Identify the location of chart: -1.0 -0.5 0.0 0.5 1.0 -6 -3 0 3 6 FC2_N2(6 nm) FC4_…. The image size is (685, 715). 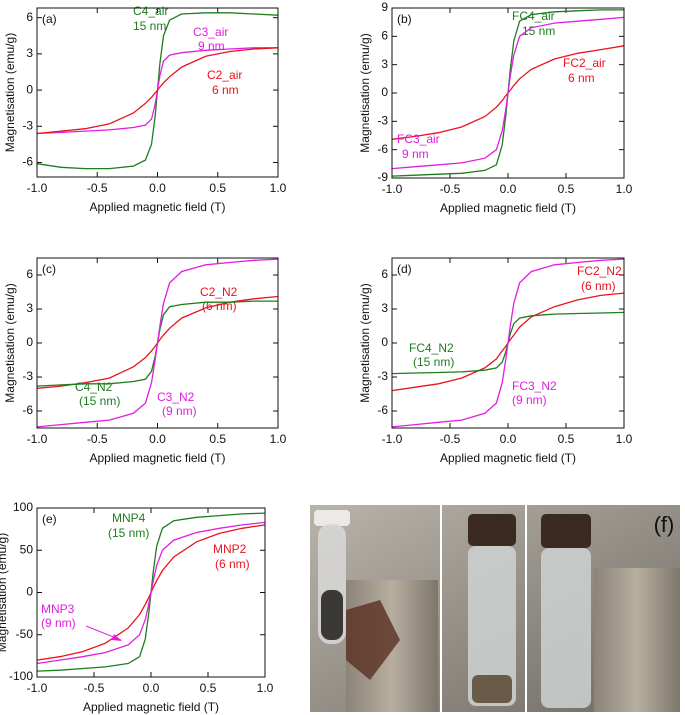
(495, 361).